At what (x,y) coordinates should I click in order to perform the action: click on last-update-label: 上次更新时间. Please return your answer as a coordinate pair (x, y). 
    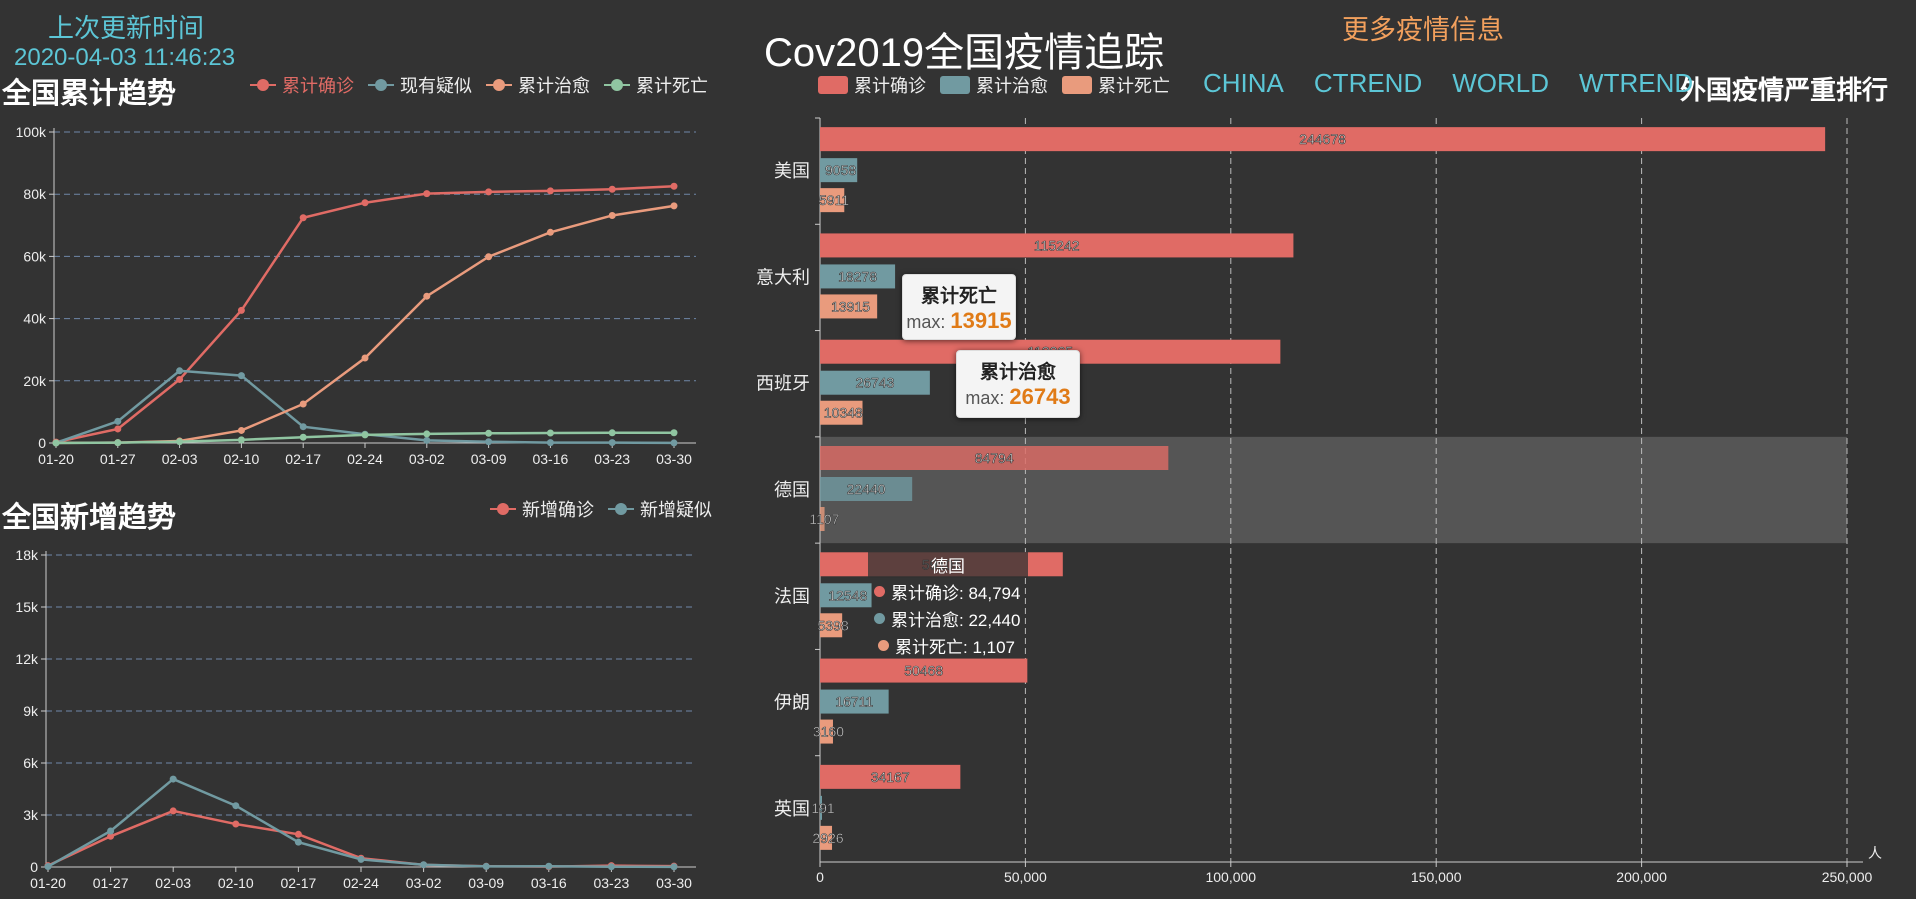
    Looking at the image, I should click on (126, 28).